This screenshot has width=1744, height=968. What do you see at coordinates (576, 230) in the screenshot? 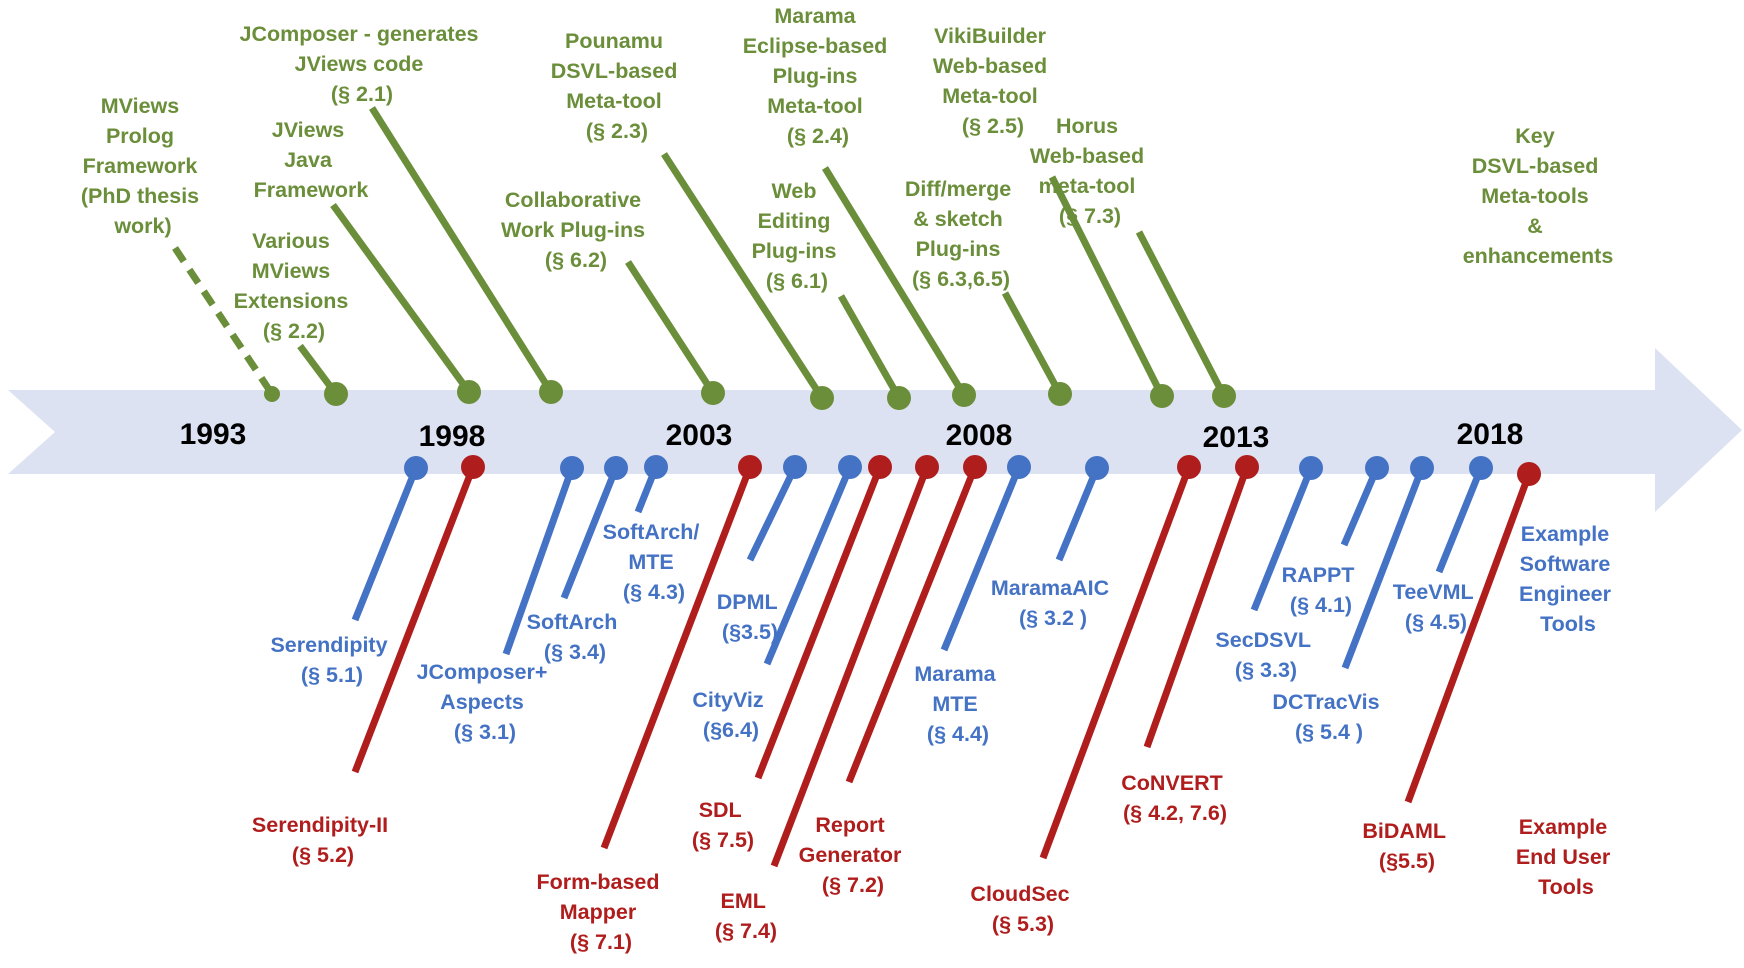
I see `meta-tool-label: Collaborative Work Plug-ins (§ 6.2)` at bounding box center [576, 230].